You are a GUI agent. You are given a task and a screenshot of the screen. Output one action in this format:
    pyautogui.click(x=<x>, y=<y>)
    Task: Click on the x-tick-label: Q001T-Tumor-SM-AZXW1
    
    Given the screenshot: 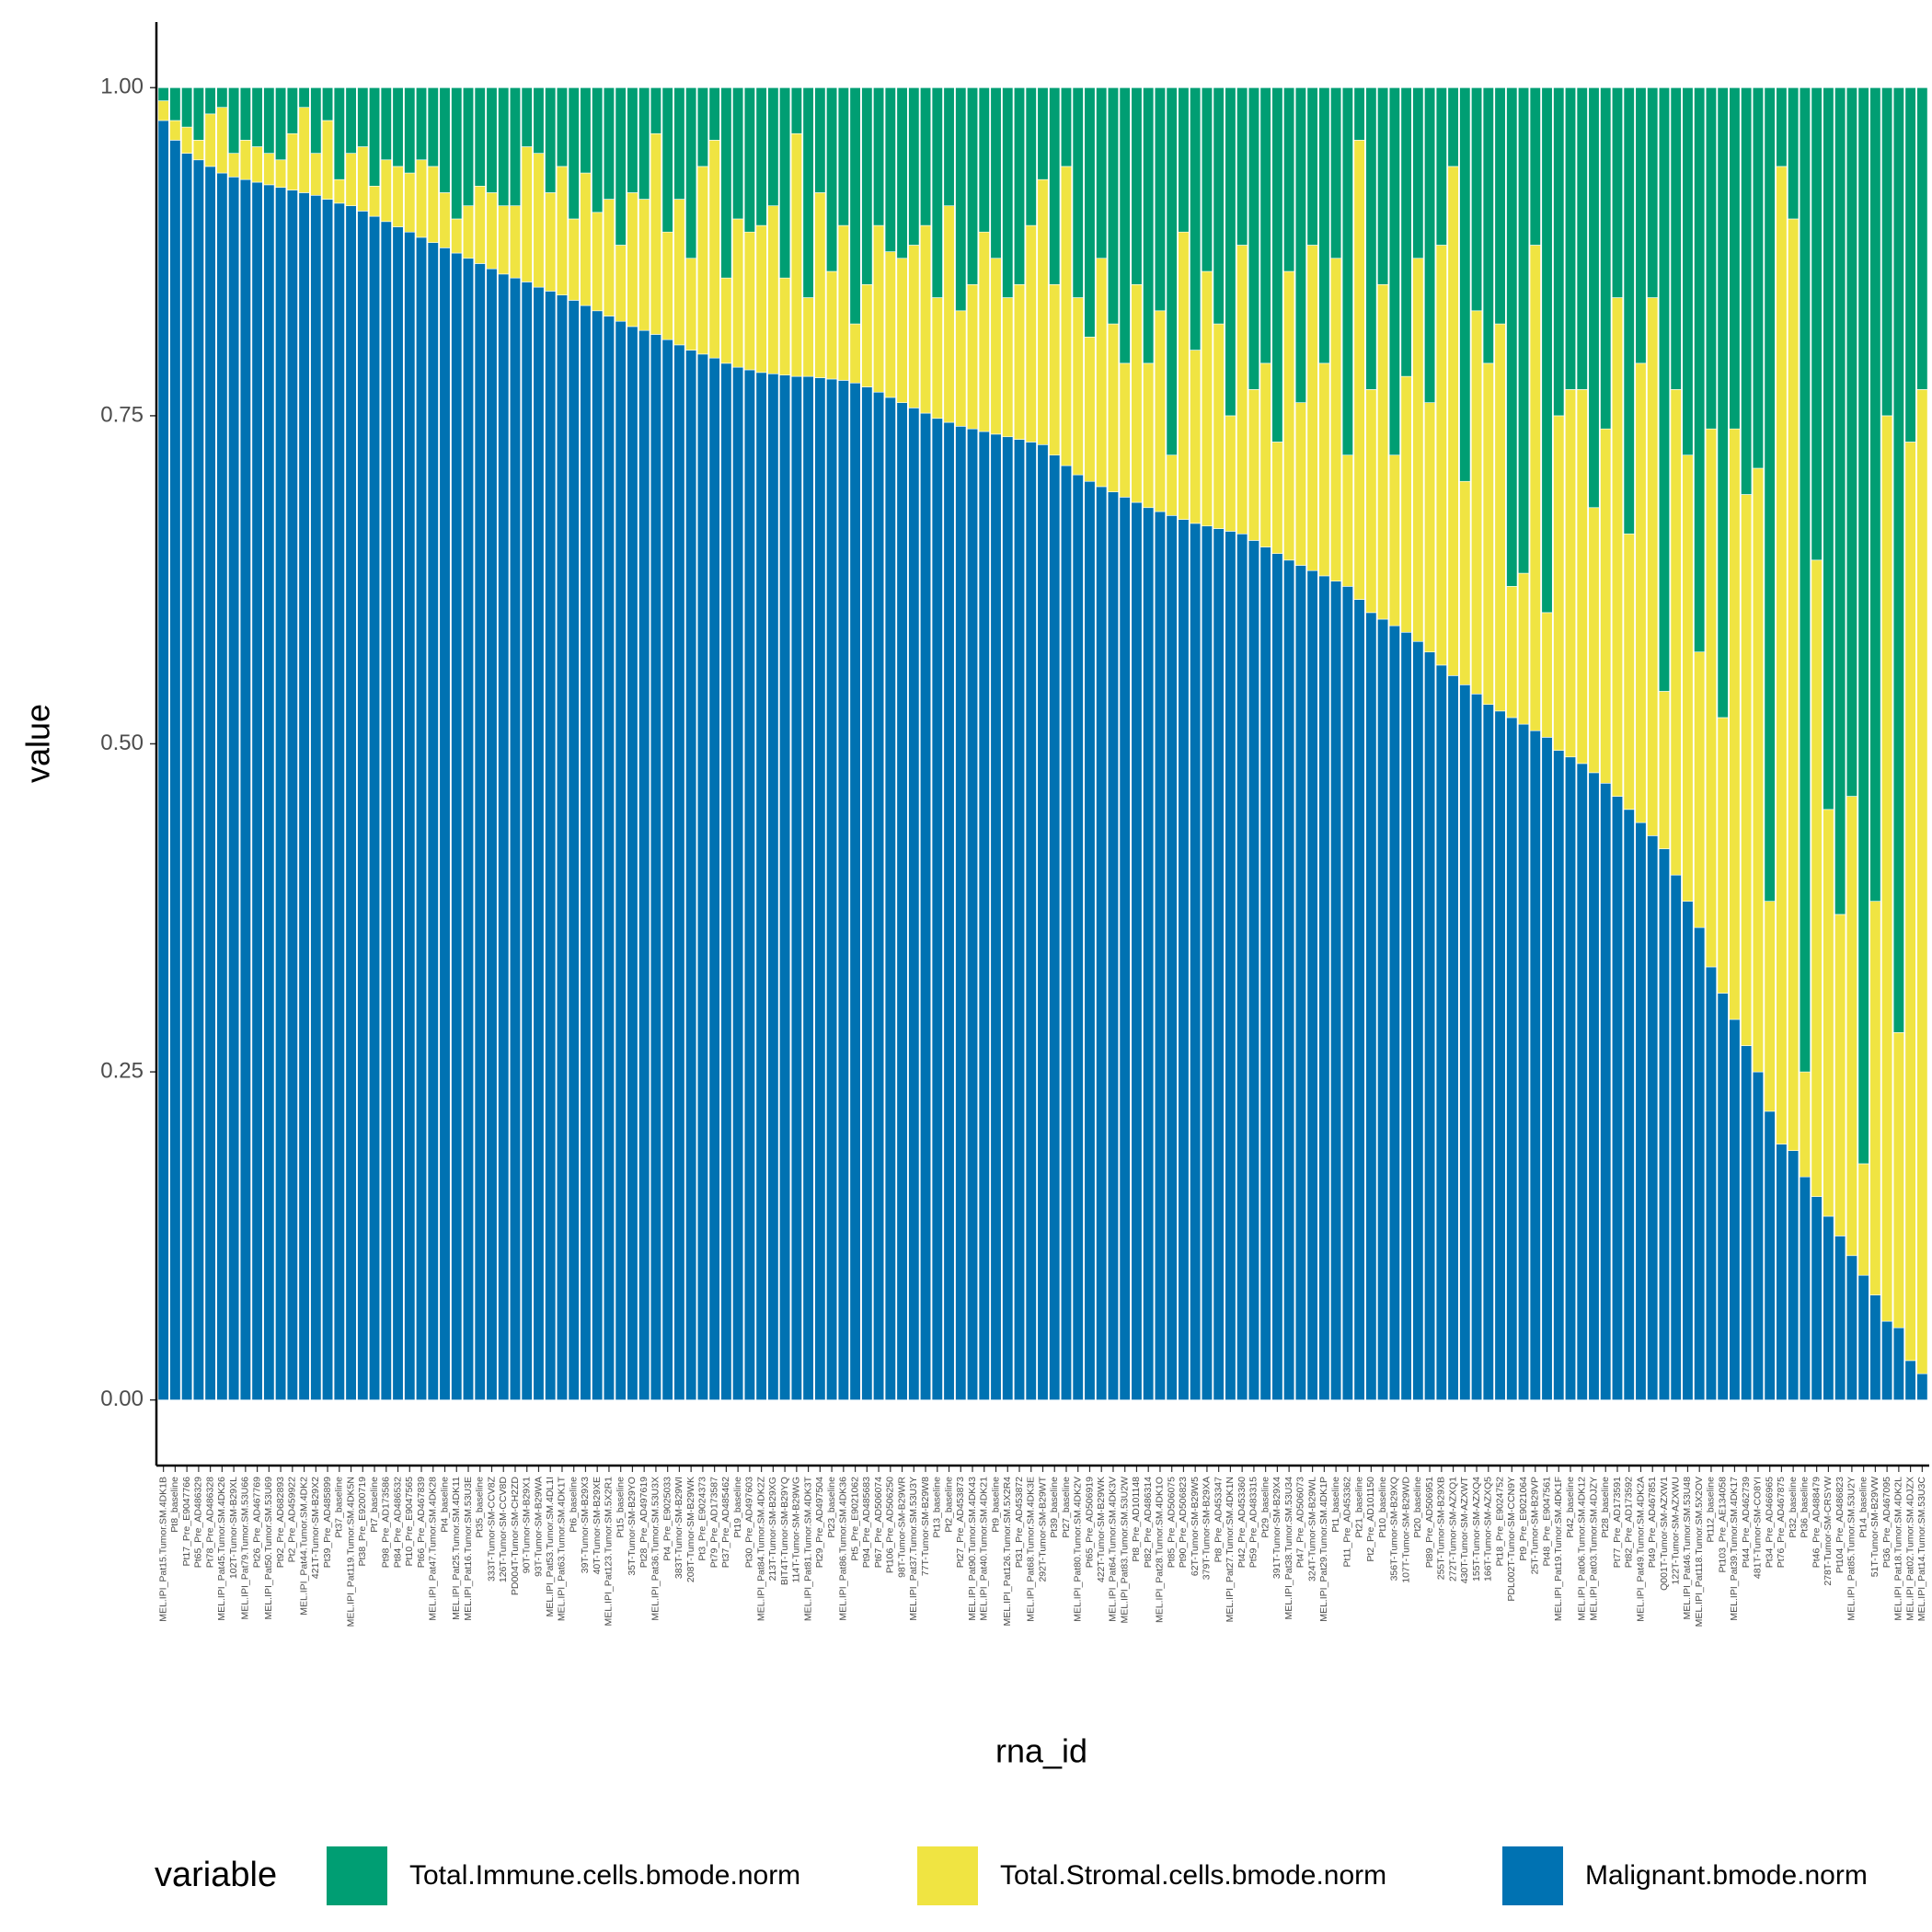 What is the action you would take?
    pyautogui.click(x=1664, y=1534)
    